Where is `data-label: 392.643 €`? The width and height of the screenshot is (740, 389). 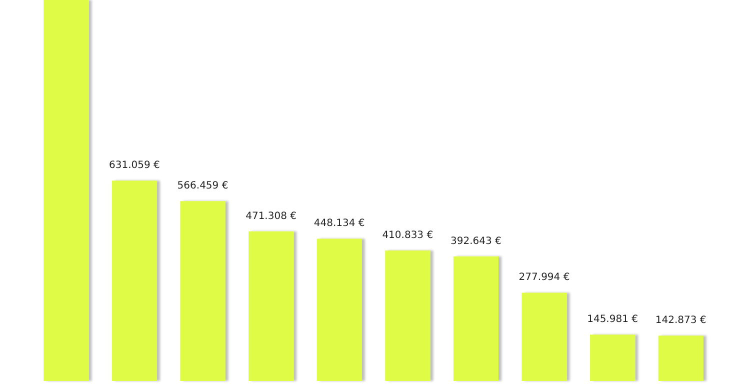
data-label: 392.643 € is located at coordinates (476, 241).